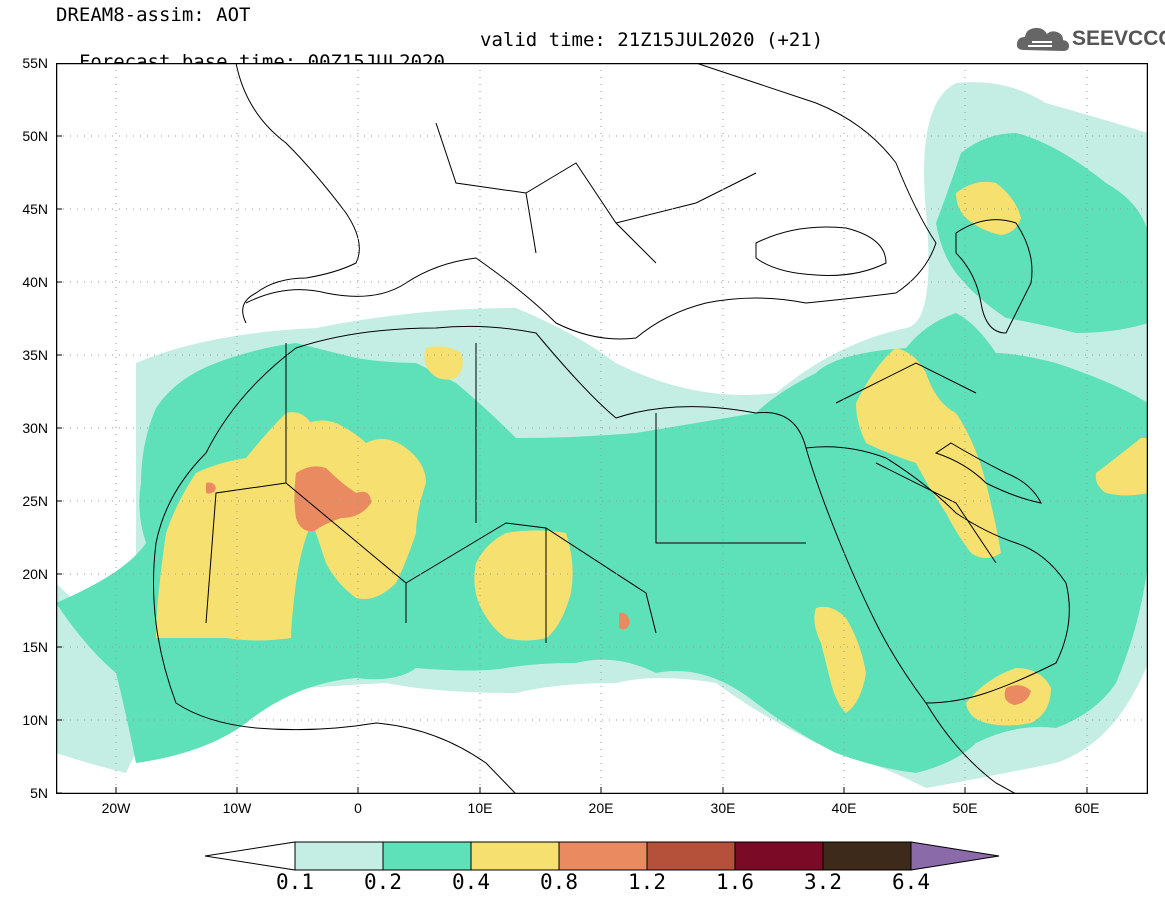 This screenshot has width=1165, height=905. I want to click on lat-label: 45N, so click(35, 209).